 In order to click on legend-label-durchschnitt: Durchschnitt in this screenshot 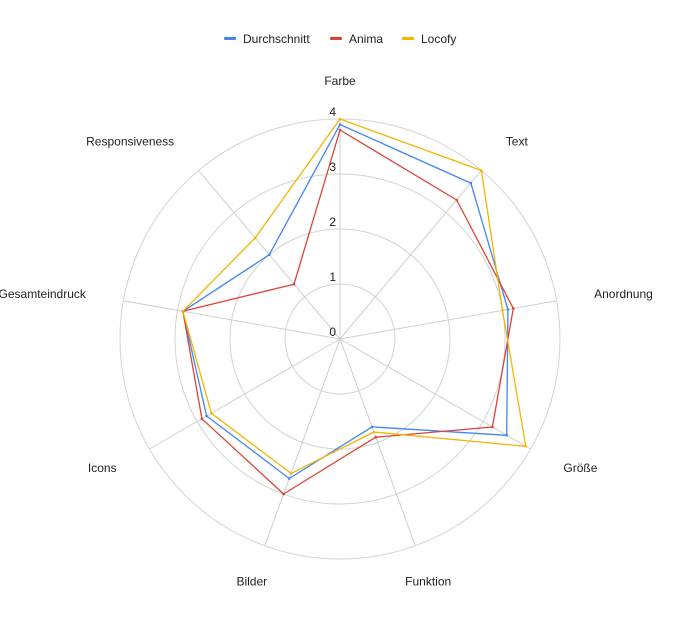, I will do `click(276, 39)`.